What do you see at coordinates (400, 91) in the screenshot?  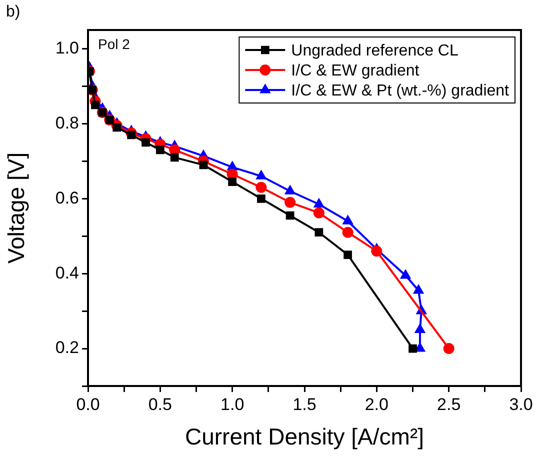 I see `legend-label: I/C & EW & Pt (wt.-%) gradient` at bounding box center [400, 91].